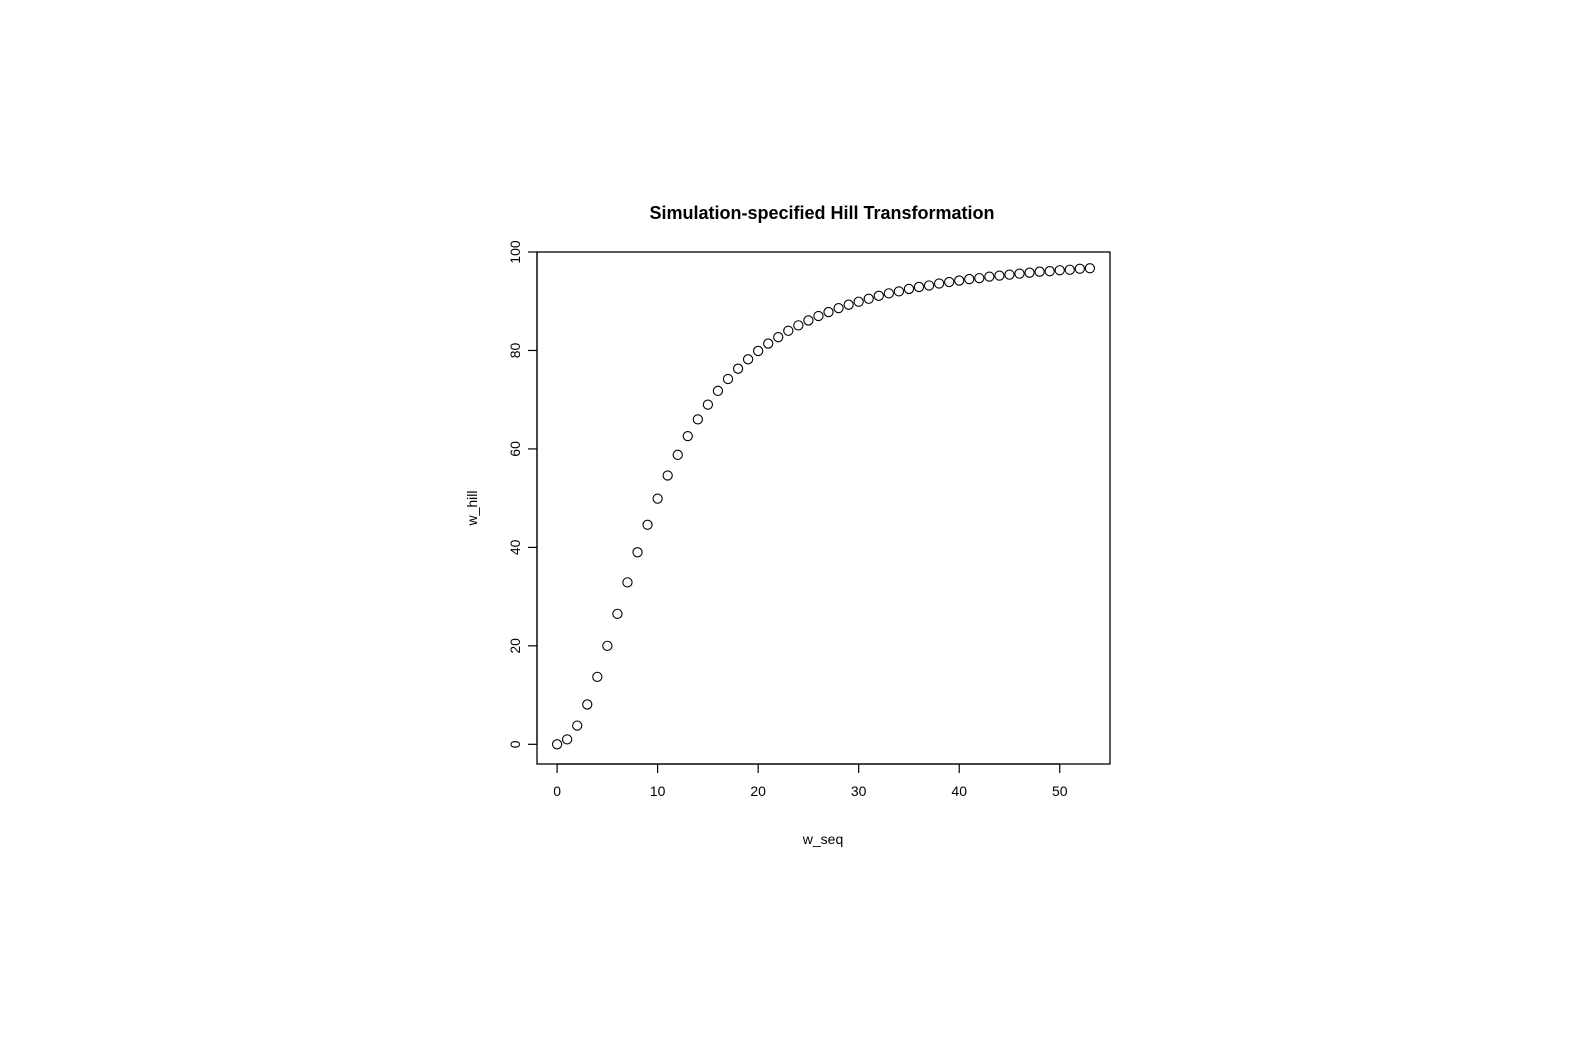 The height and width of the screenshot is (1060, 1583). What do you see at coordinates (822, 839) in the screenshot?
I see `x-axis-label: w_seq` at bounding box center [822, 839].